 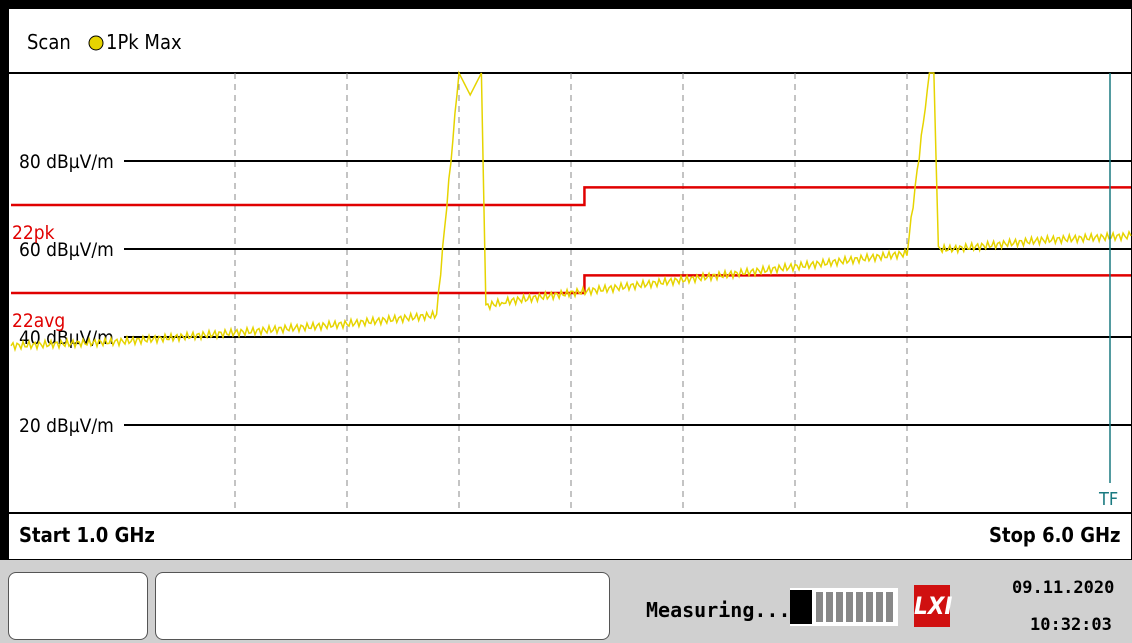 I want to click on status-bar, so click(x=566, y=601).